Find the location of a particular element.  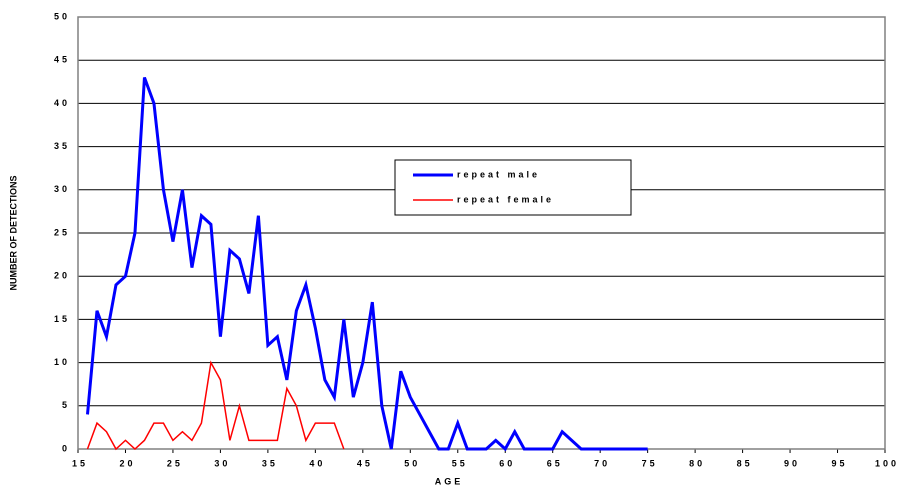

legend-label: repeat male is located at coordinates (498, 174).